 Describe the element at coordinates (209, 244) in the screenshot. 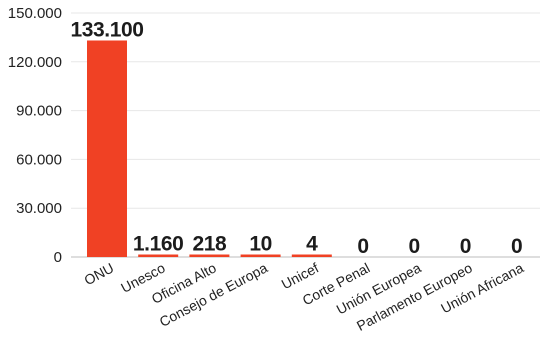

I see `bar-value-label: 218` at that location.